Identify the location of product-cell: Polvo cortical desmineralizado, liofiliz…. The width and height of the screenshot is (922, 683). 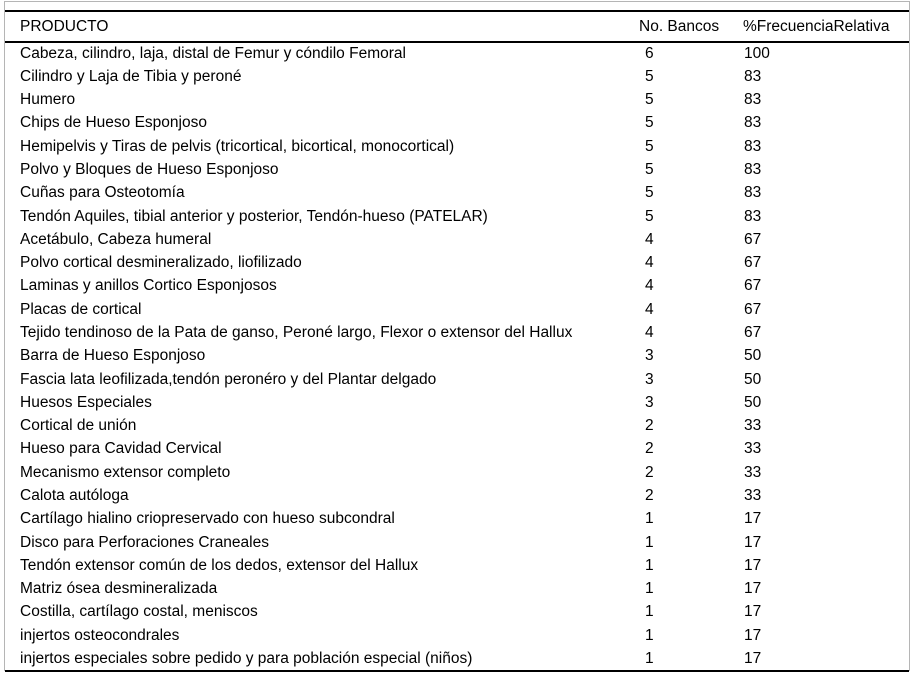
(161, 263).